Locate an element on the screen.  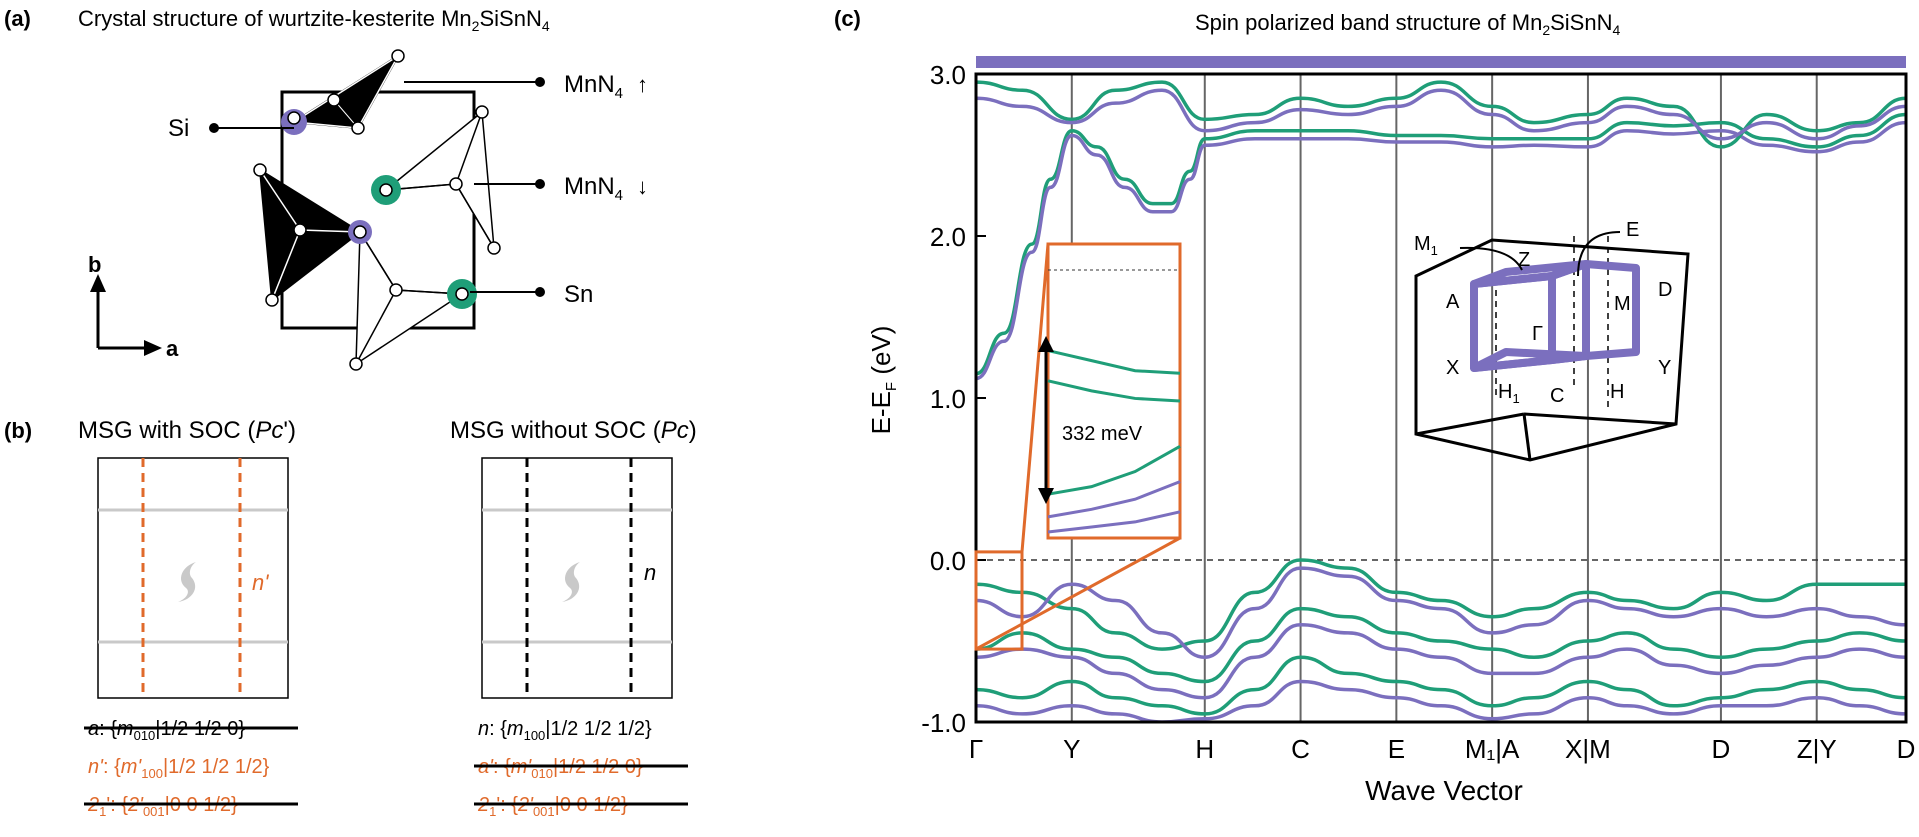
symmetry-op: a': {m'010|1/2 1/2 0} is located at coordinates (560, 768).